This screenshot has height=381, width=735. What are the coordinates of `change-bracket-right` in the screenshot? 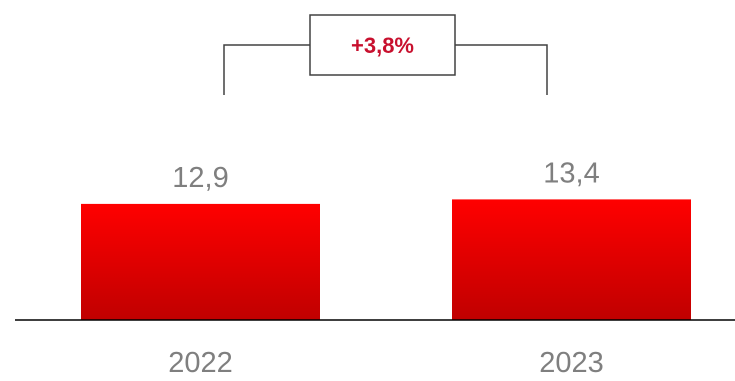 It's located at (501, 69).